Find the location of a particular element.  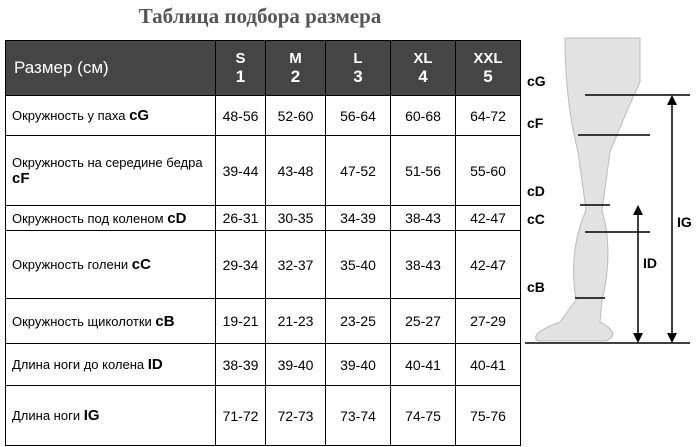

size-value: 21-23 is located at coordinates (295, 321).